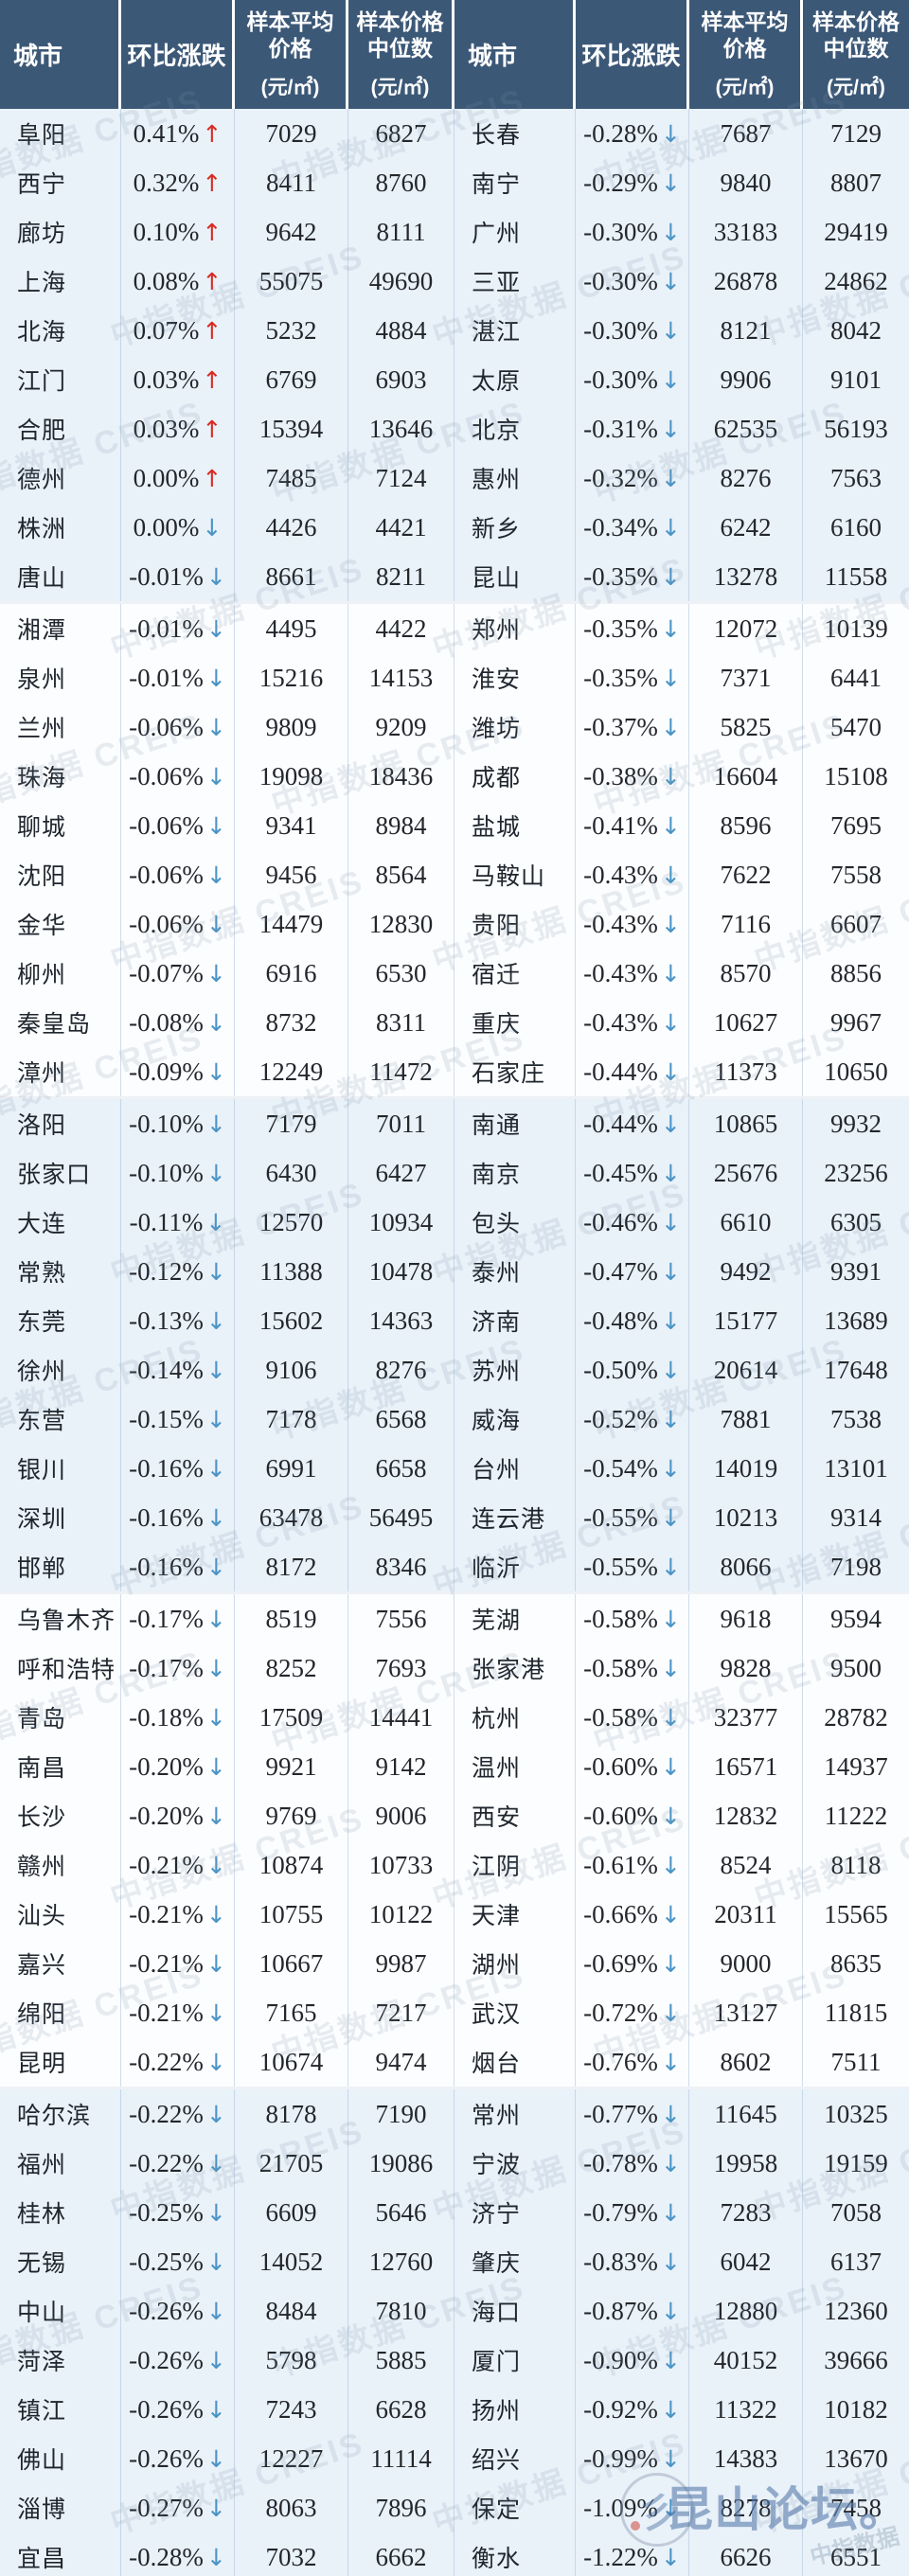 The image size is (909, 2576). What do you see at coordinates (166, 1221) in the screenshot?
I see `change-percent: -0.11%` at bounding box center [166, 1221].